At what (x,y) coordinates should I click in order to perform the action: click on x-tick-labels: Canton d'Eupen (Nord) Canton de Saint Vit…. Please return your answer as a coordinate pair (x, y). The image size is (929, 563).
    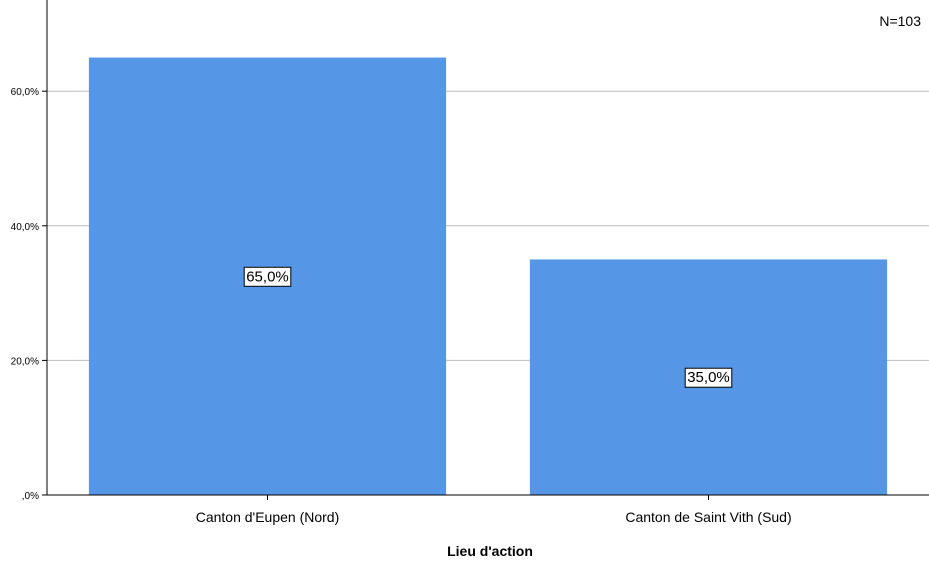
    Looking at the image, I should click on (494, 510).